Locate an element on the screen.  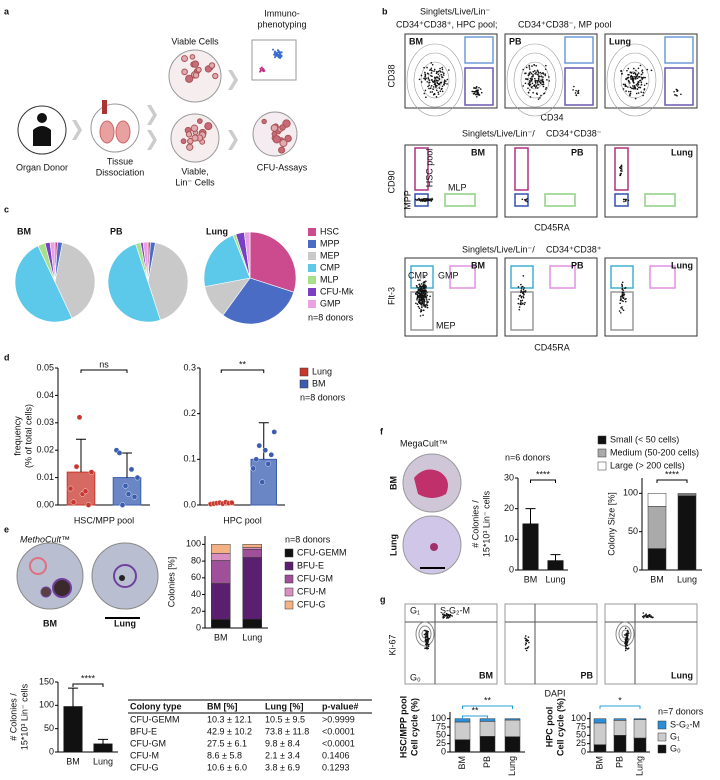
tissue-label: Lung is located at coordinates (682, 675).